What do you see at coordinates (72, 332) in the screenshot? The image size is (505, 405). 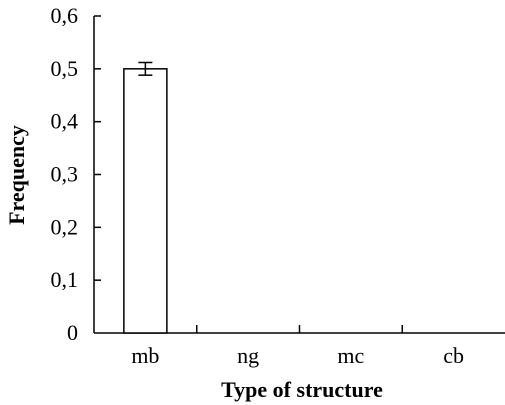 I see `y-tick-label: 0` at bounding box center [72, 332].